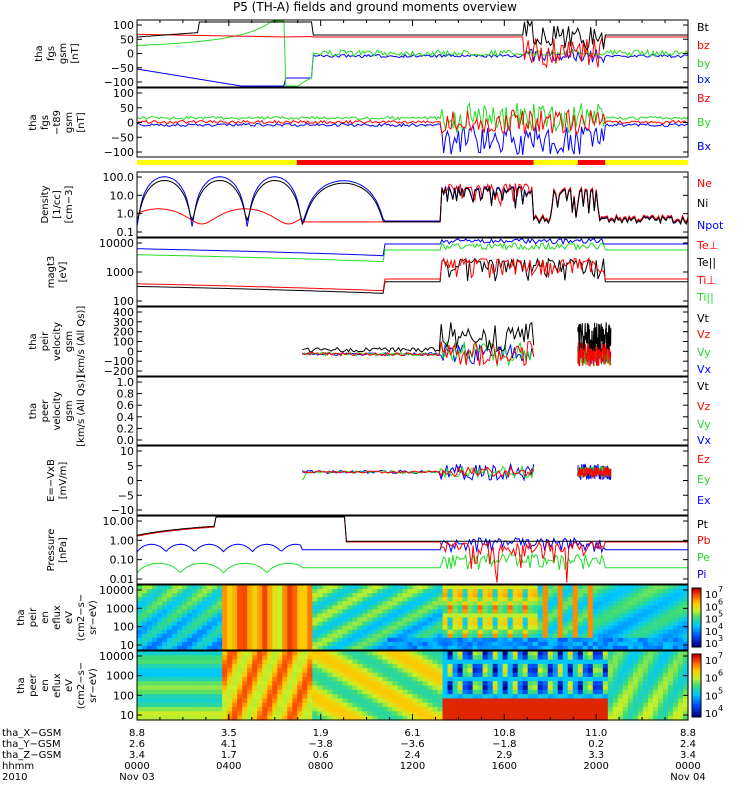 The image size is (750, 800). What do you see at coordinates (69, 122) in the screenshot?
I see `y-axis-label: gsm` at bounding box center [69, 122].